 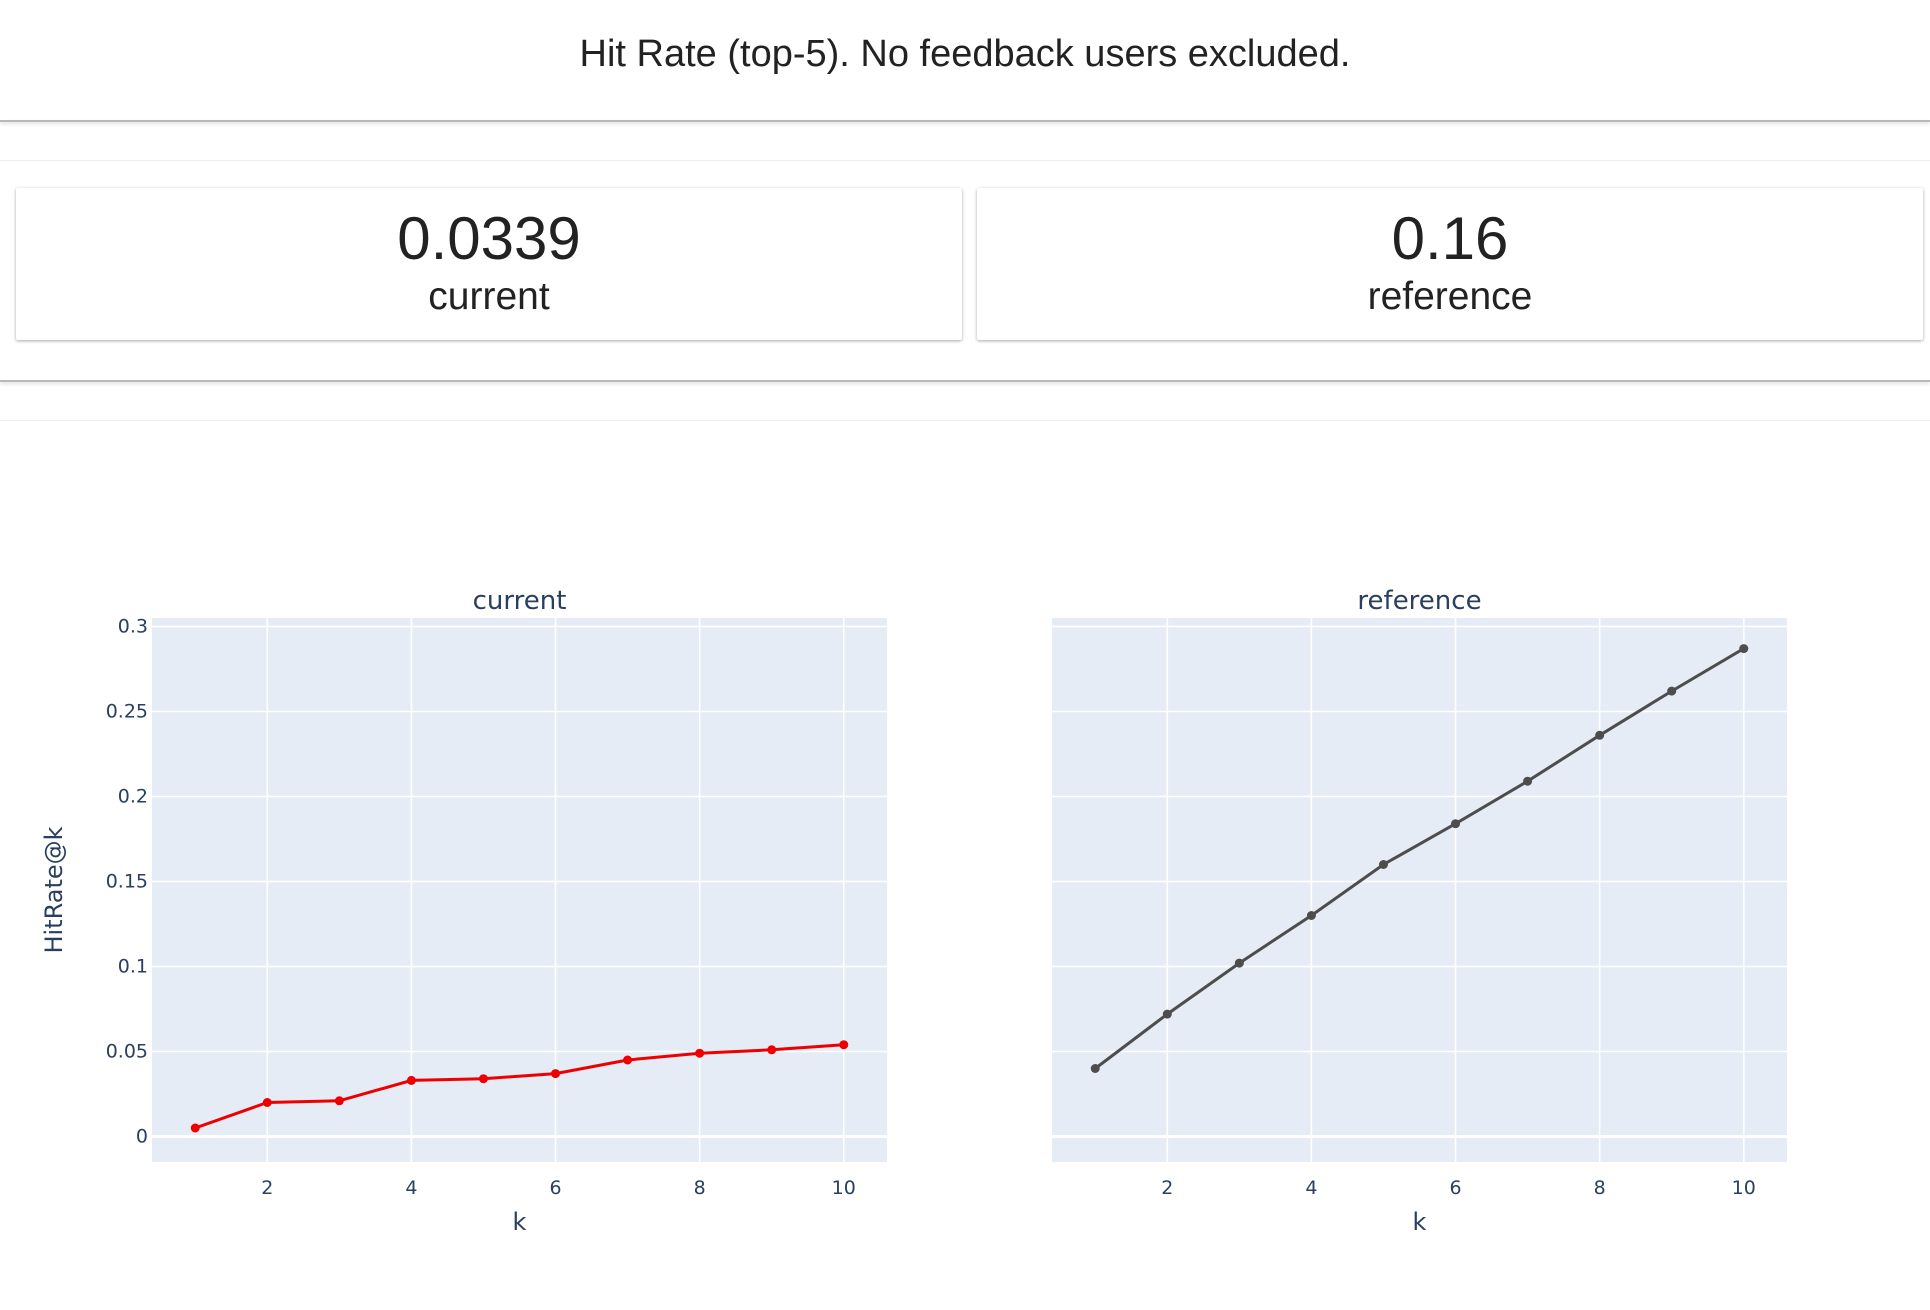 I want to click on chart-title: current, so click(x=520, y=601).